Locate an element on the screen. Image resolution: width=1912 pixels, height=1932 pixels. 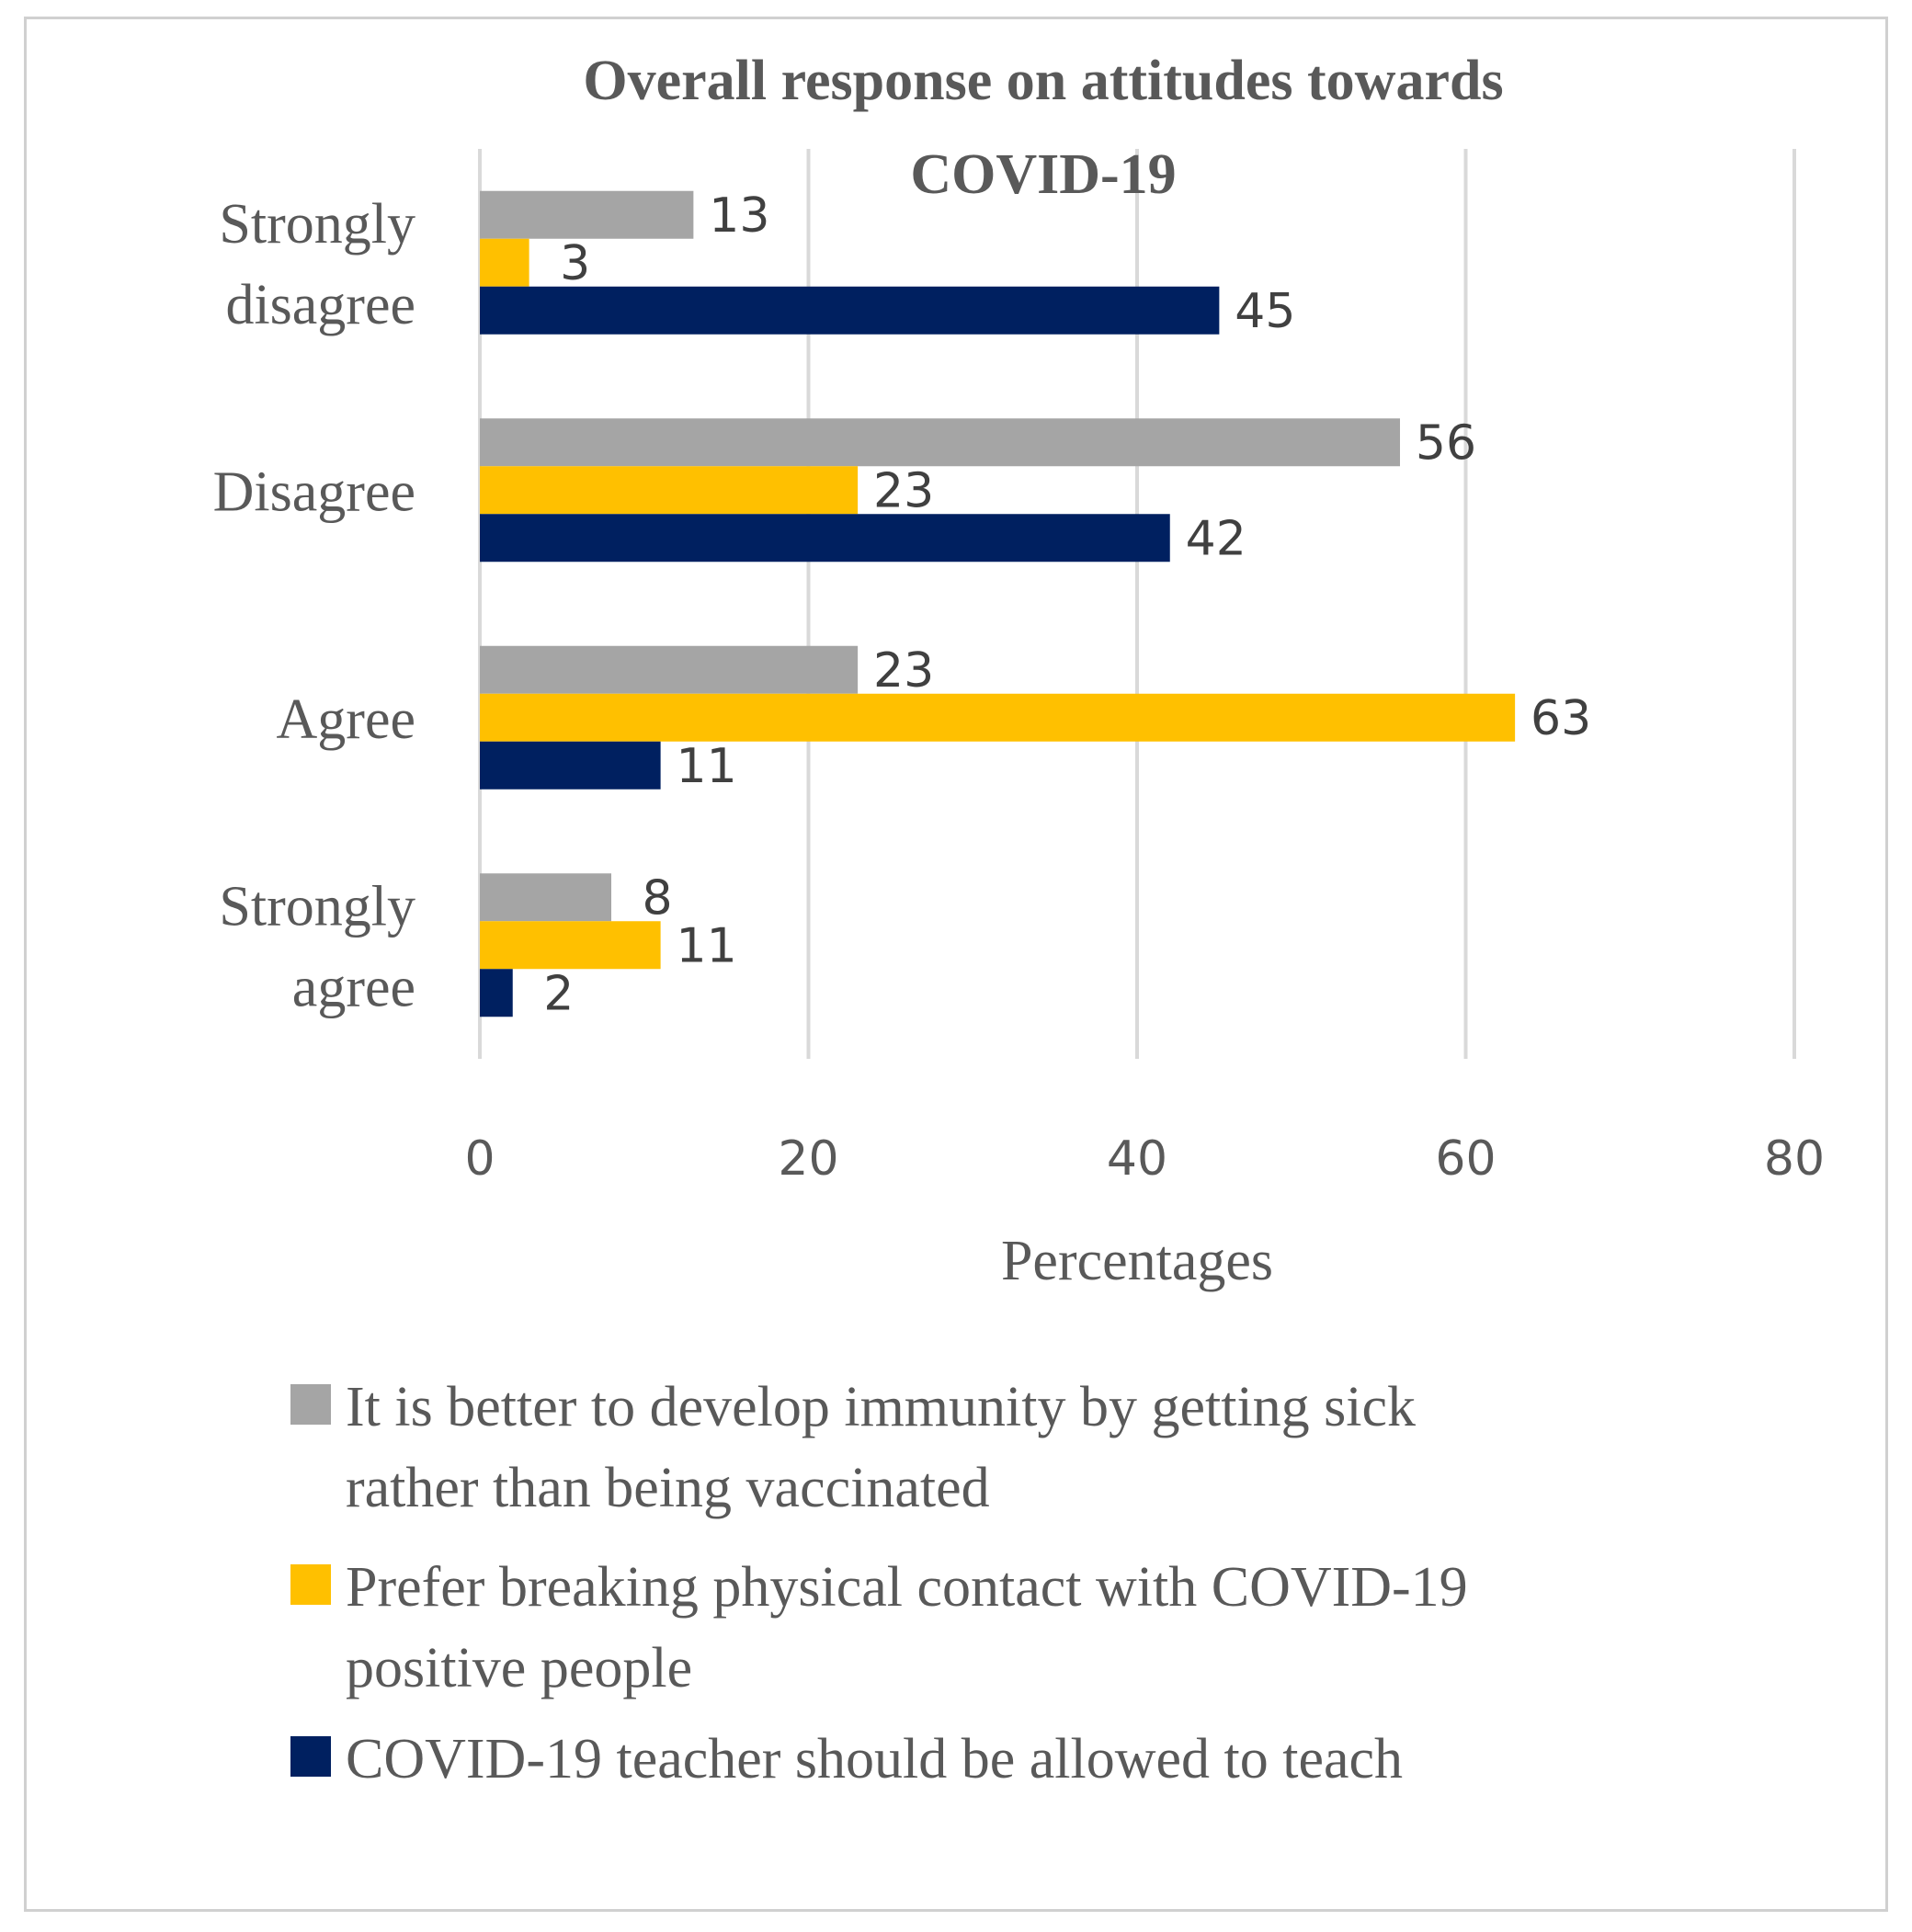
category-label: disagree is located at coordinates (320, 305).